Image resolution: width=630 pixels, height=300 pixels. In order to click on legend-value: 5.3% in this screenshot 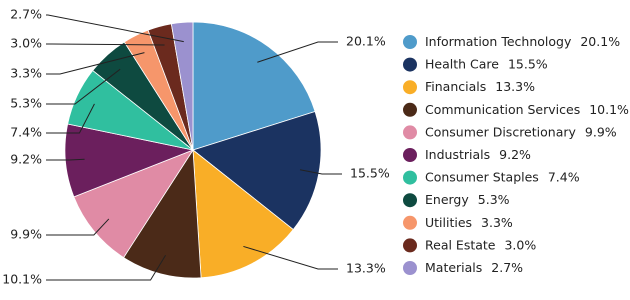, I will do `click(494, 199)`.